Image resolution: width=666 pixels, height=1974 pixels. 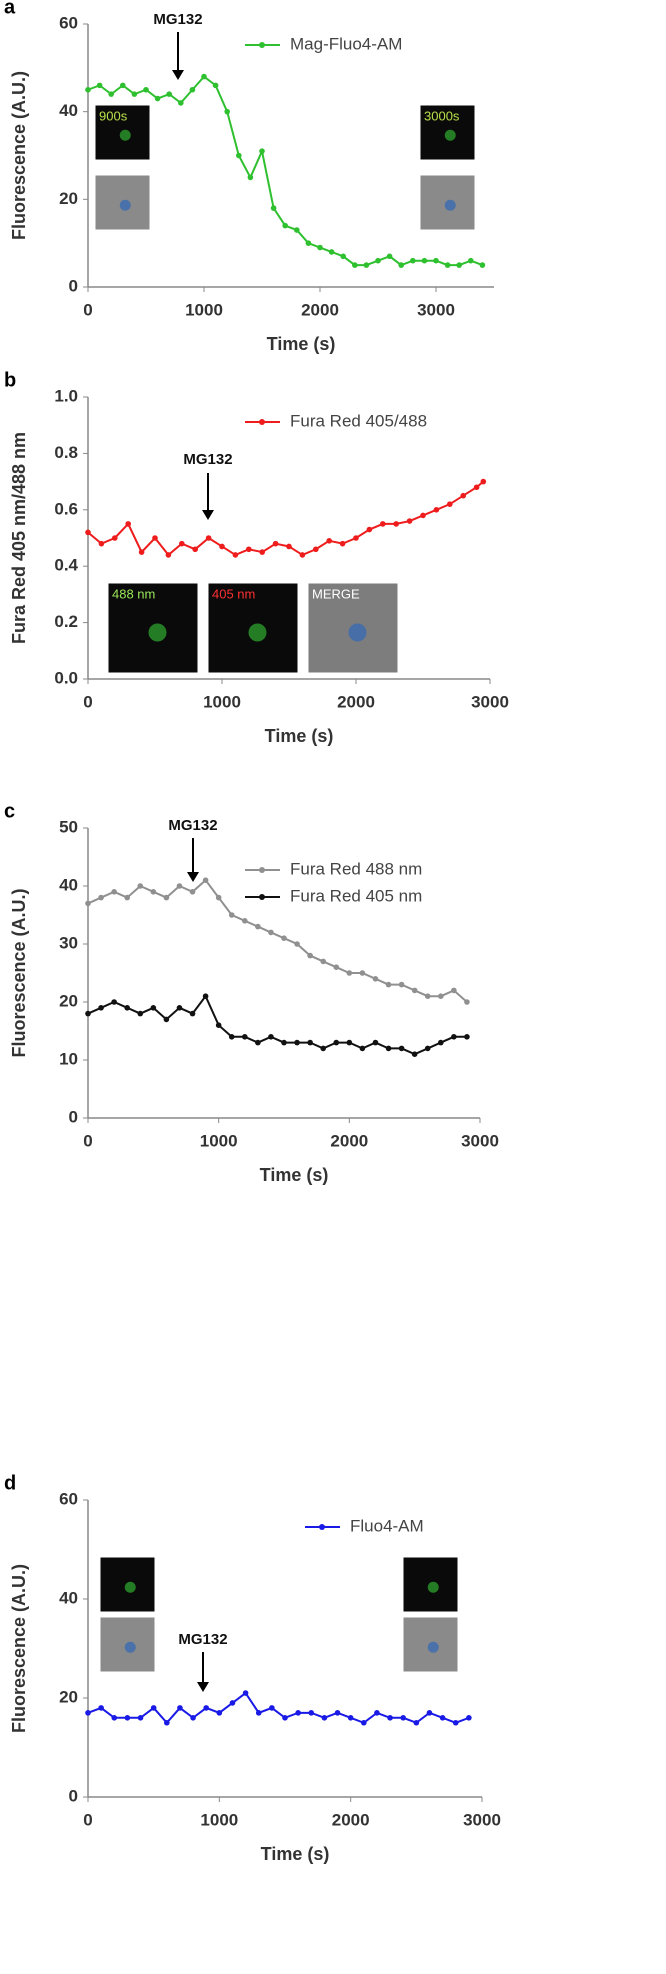 What do you see at coordinates (73, 1116) in the screenshot?
I see `y-tick-label: 0` at bounding box center [73, 1116].